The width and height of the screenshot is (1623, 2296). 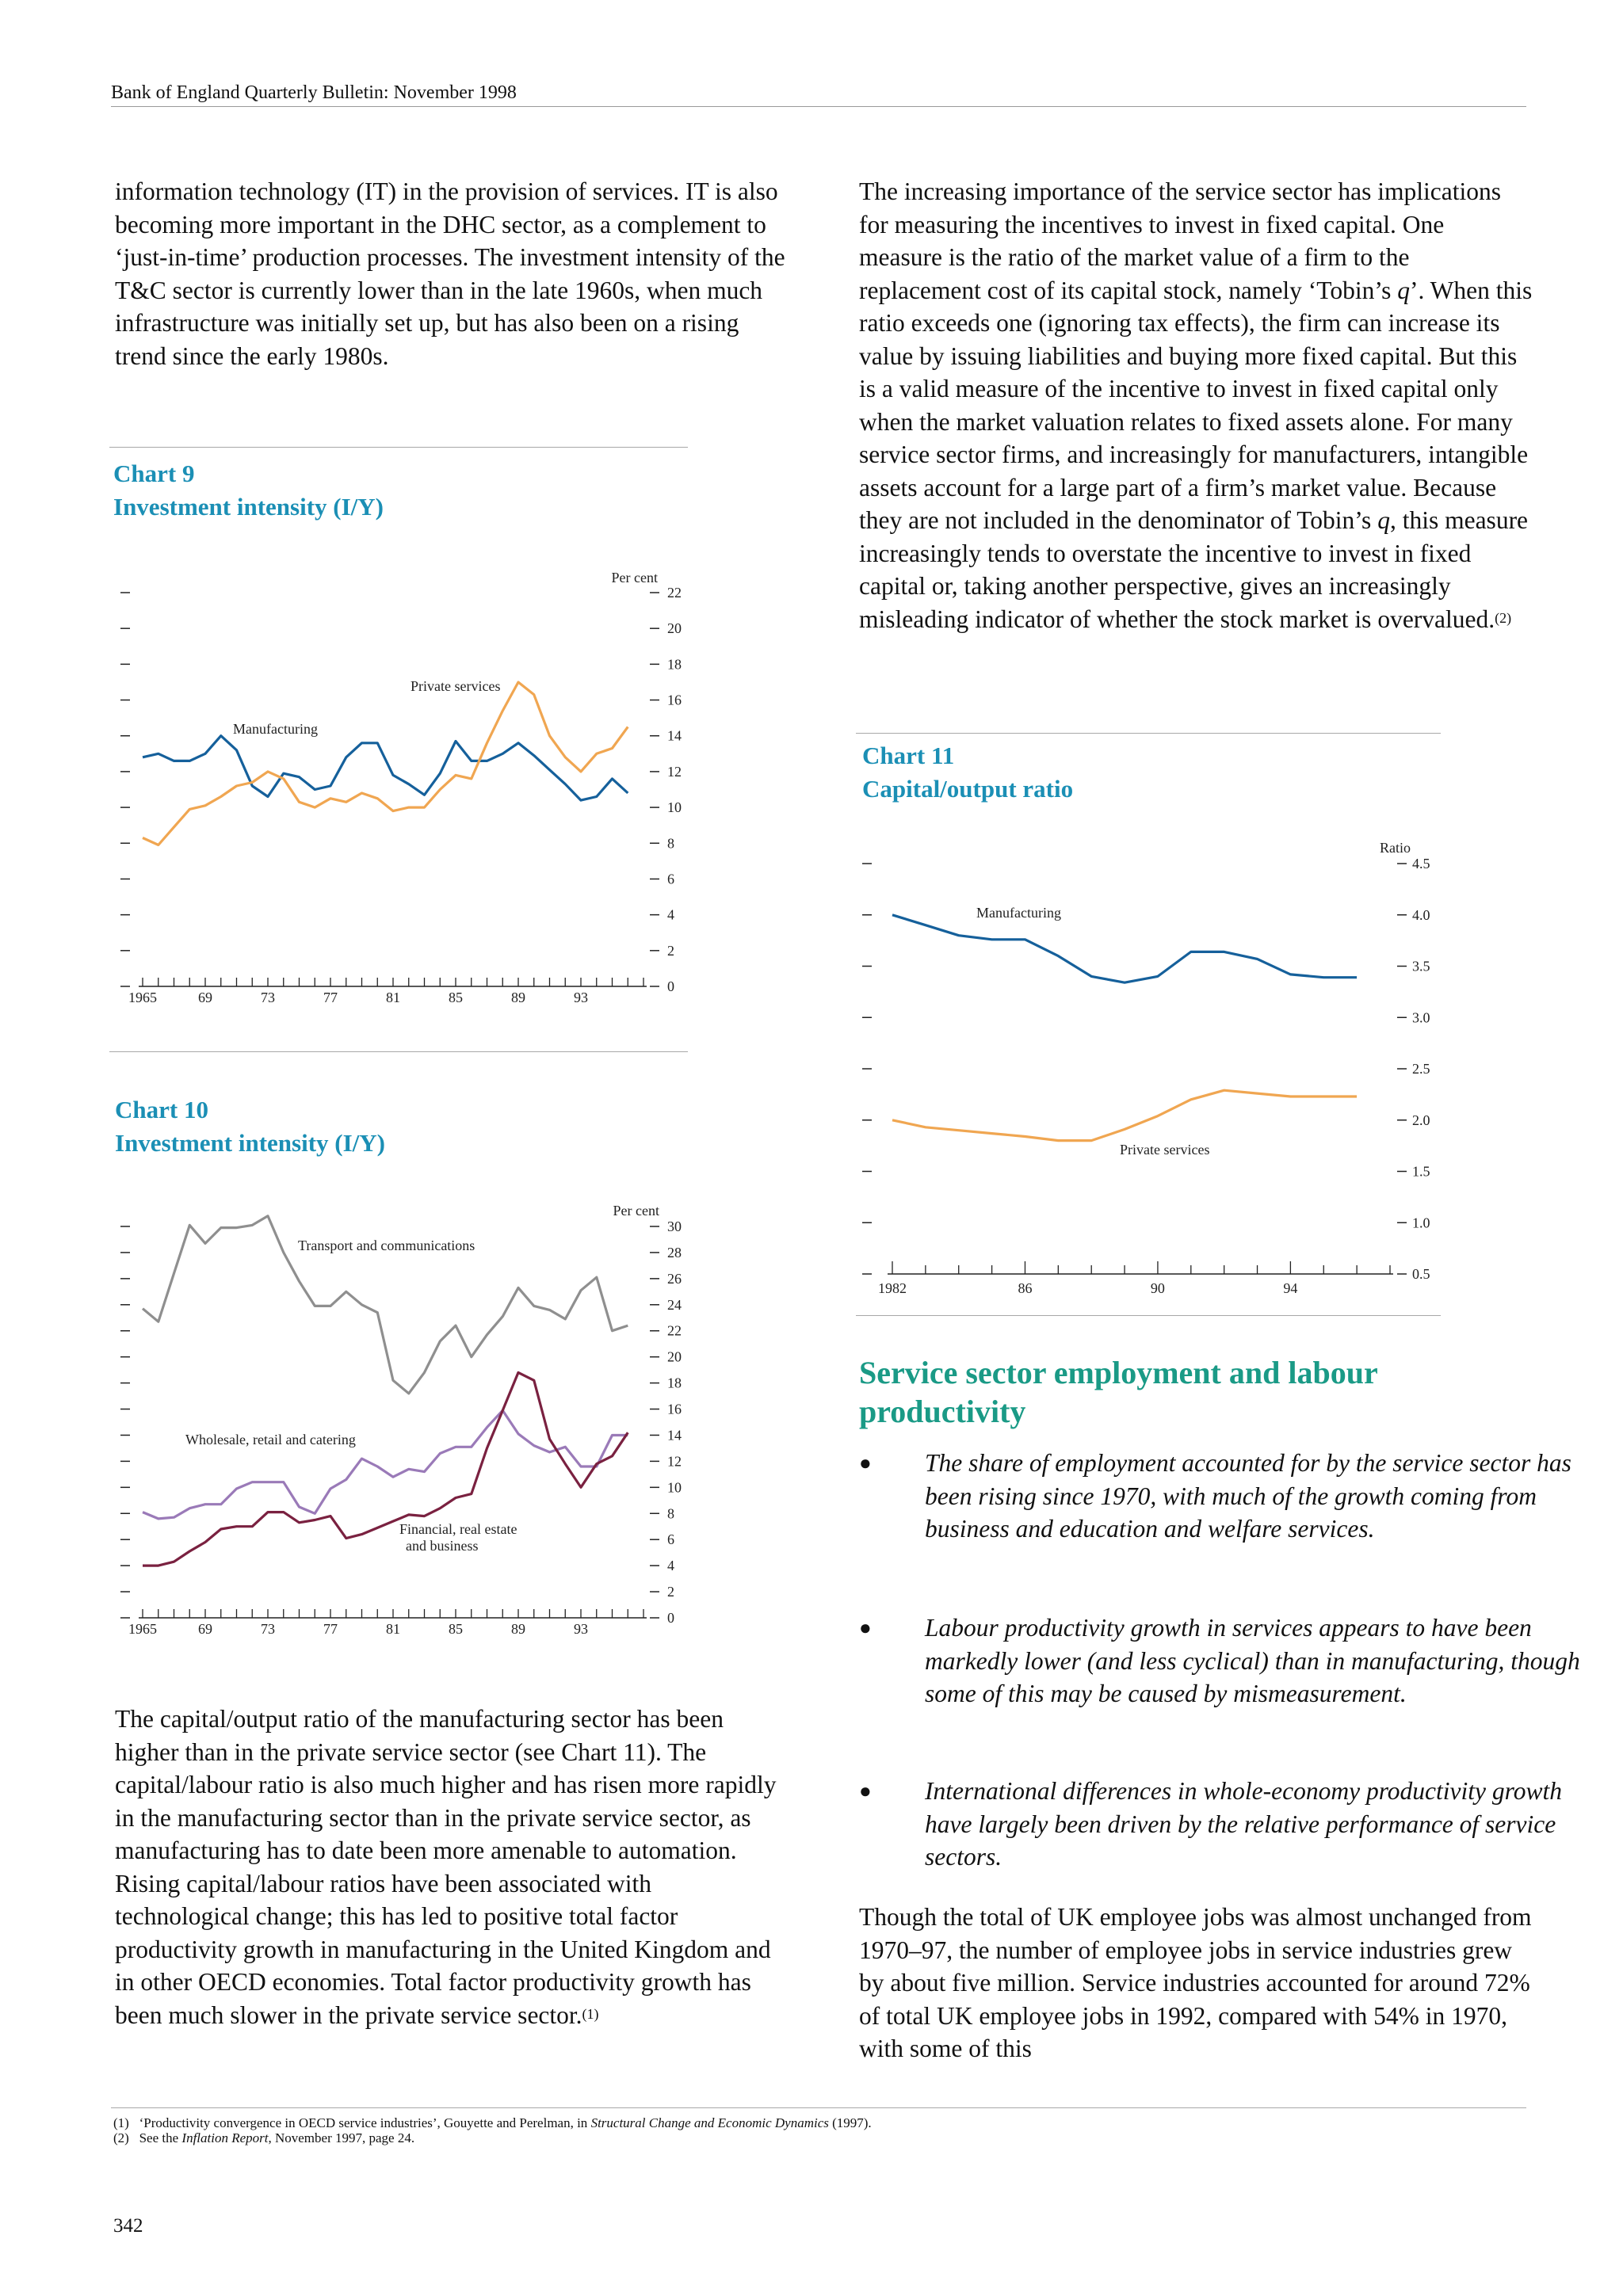 What do you see at coordinates (670, 915) in the screenshot?
I see `chart9-y-tick-label: 4` at bounding box center [670, 915].